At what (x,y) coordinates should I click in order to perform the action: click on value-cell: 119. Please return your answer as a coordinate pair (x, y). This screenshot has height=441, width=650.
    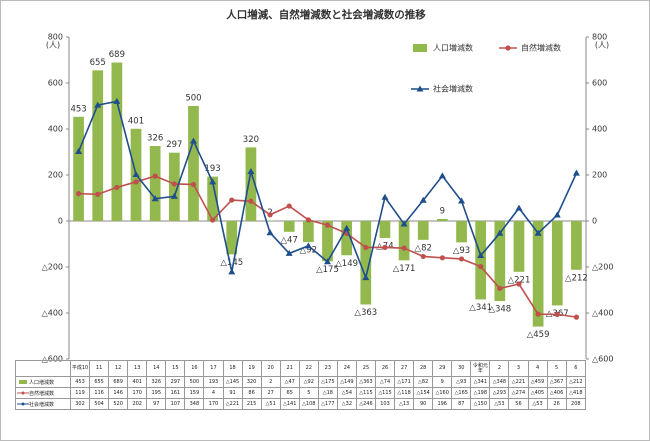
    Looking at the image, I should click on (80, 393).